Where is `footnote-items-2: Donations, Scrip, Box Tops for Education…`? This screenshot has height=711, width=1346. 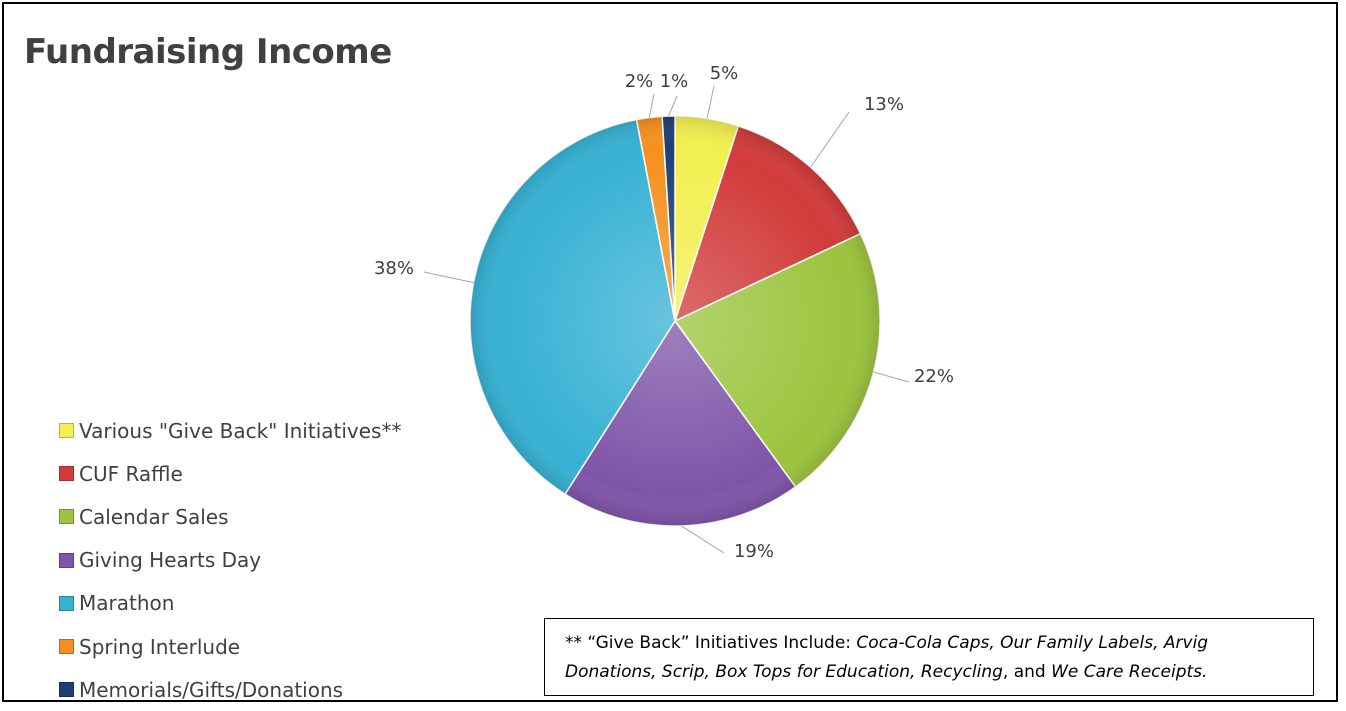
footnote-items-2: Donations, Scrip, Box Tops for Education… is located at coordinates (784, 672).